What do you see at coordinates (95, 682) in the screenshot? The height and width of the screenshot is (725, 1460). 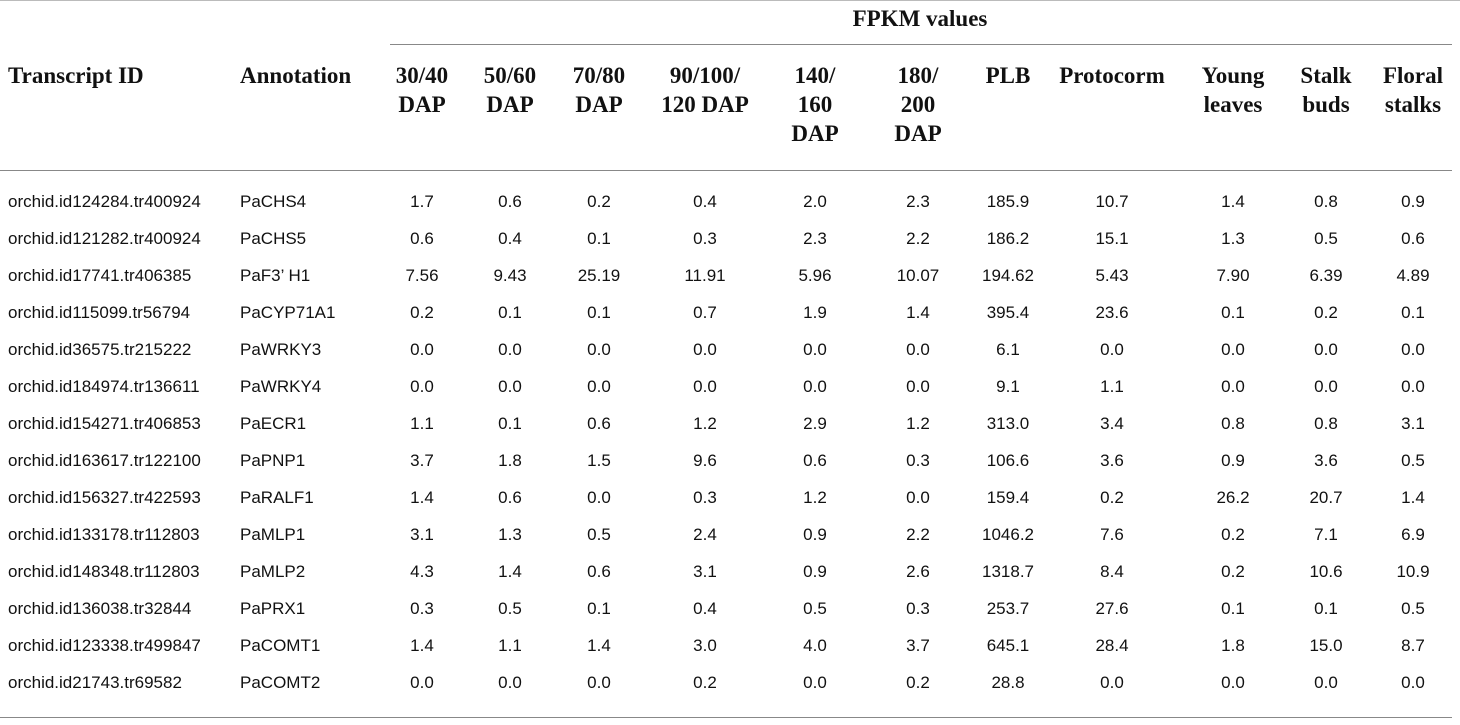 I see `transcript-id: orchid.id21743.tr69582` at bounding box center [95, 682].